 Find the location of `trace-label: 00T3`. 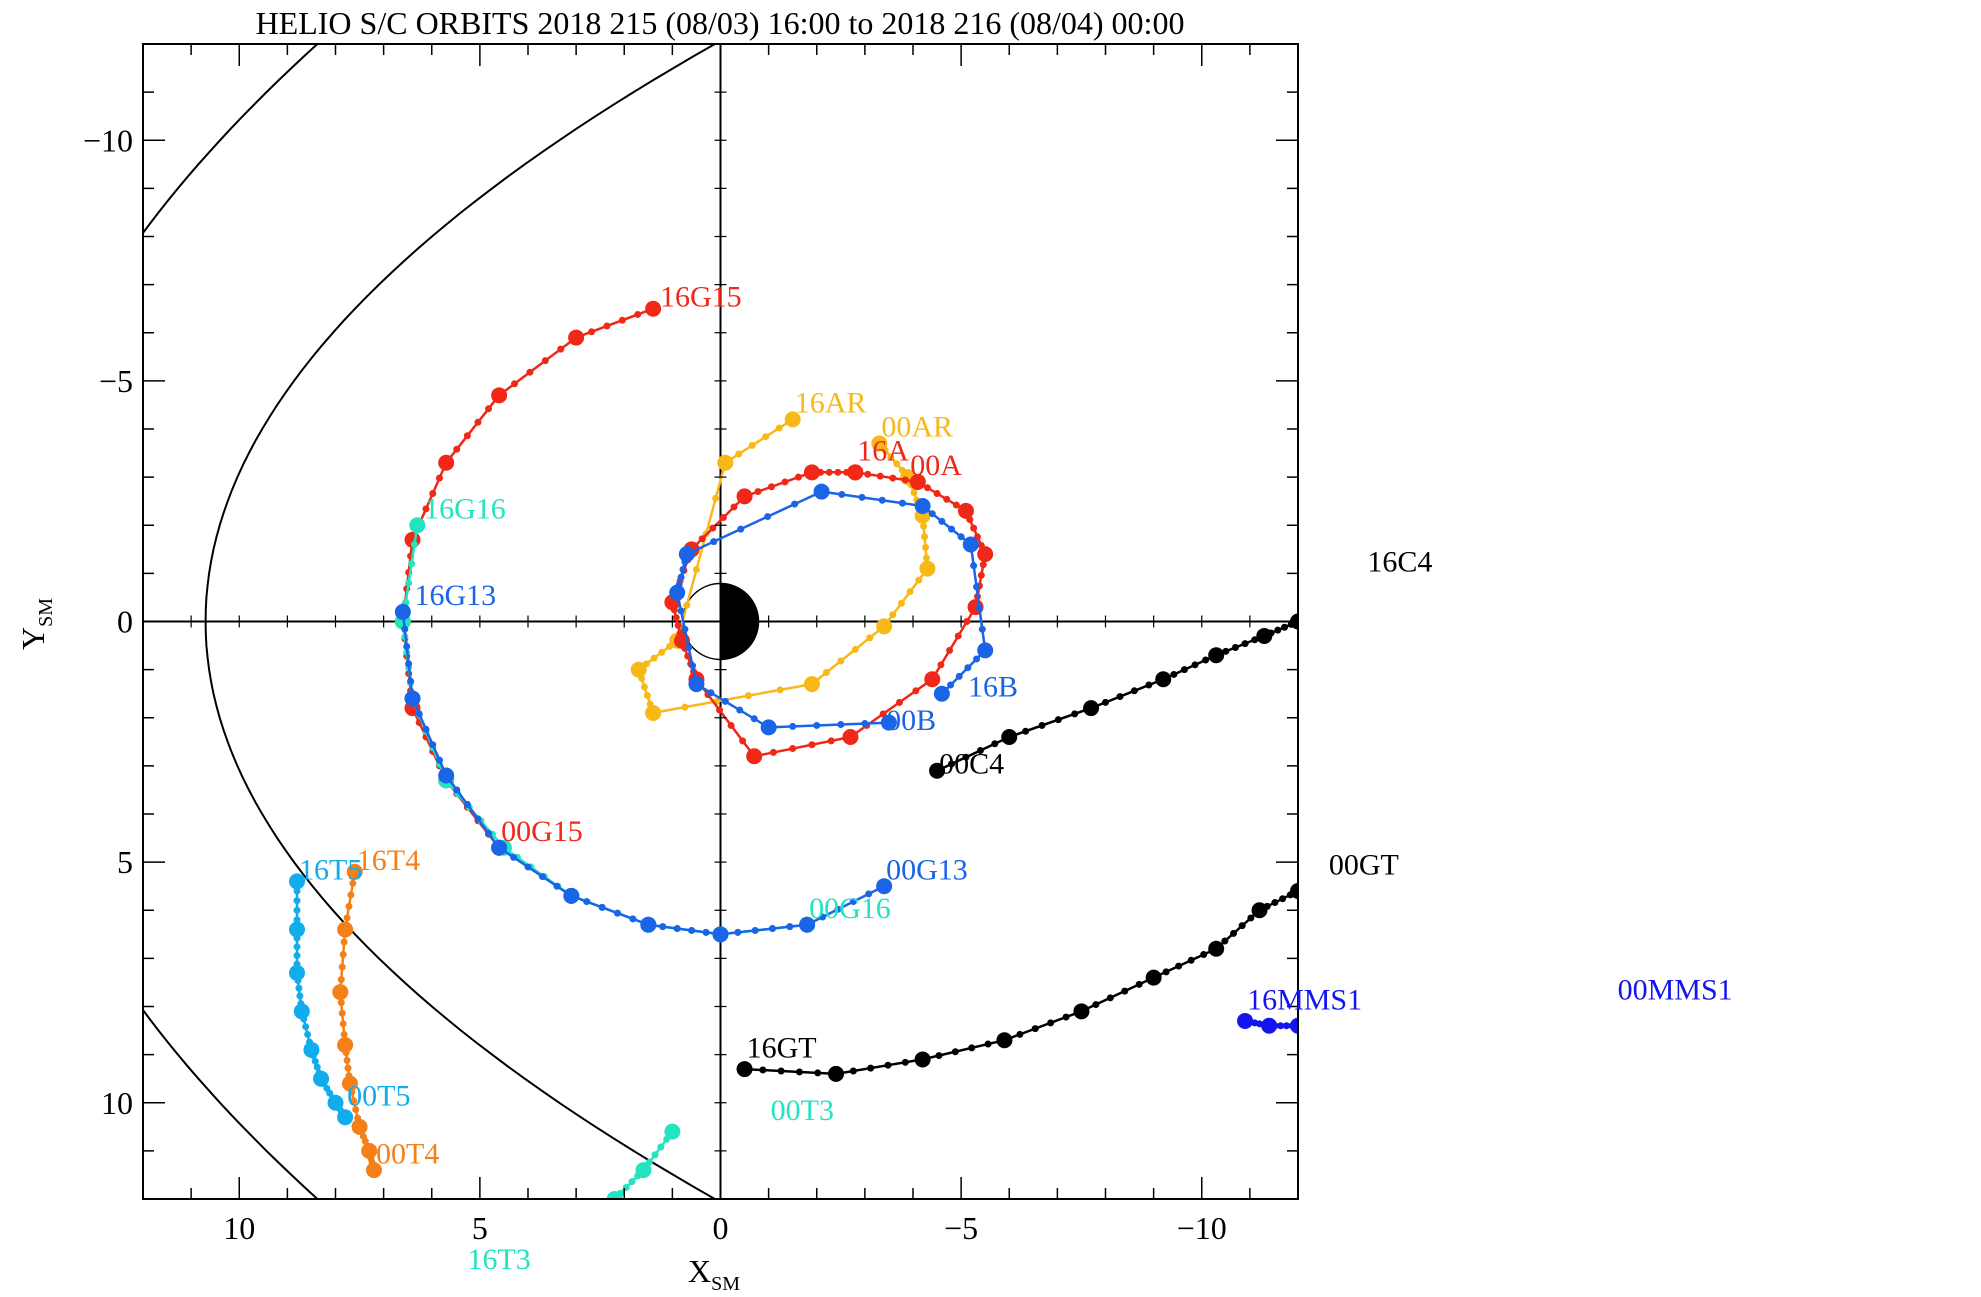

trace-label: 00T3 is located at coordinates (802, 1110).